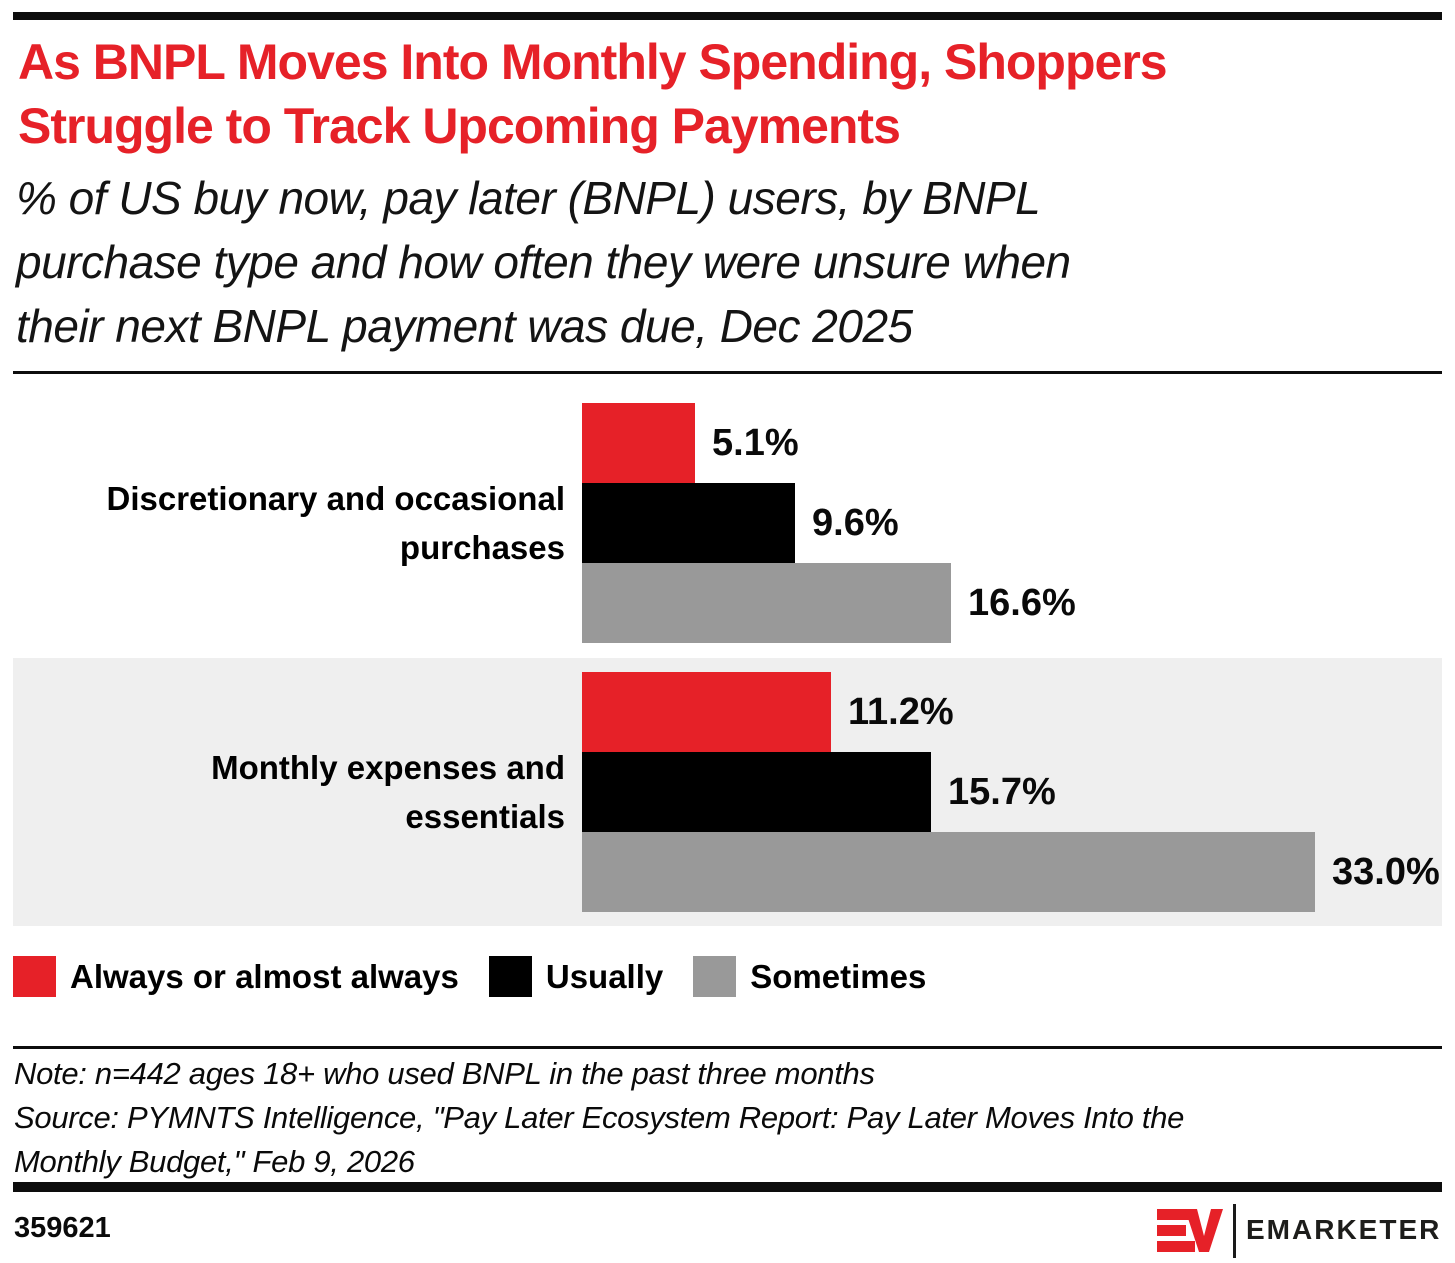 This screenshot has height=1263, width=1455. Describe the element at coordinates (727, 372) in the screenshot. I see `header-divider` at that location.